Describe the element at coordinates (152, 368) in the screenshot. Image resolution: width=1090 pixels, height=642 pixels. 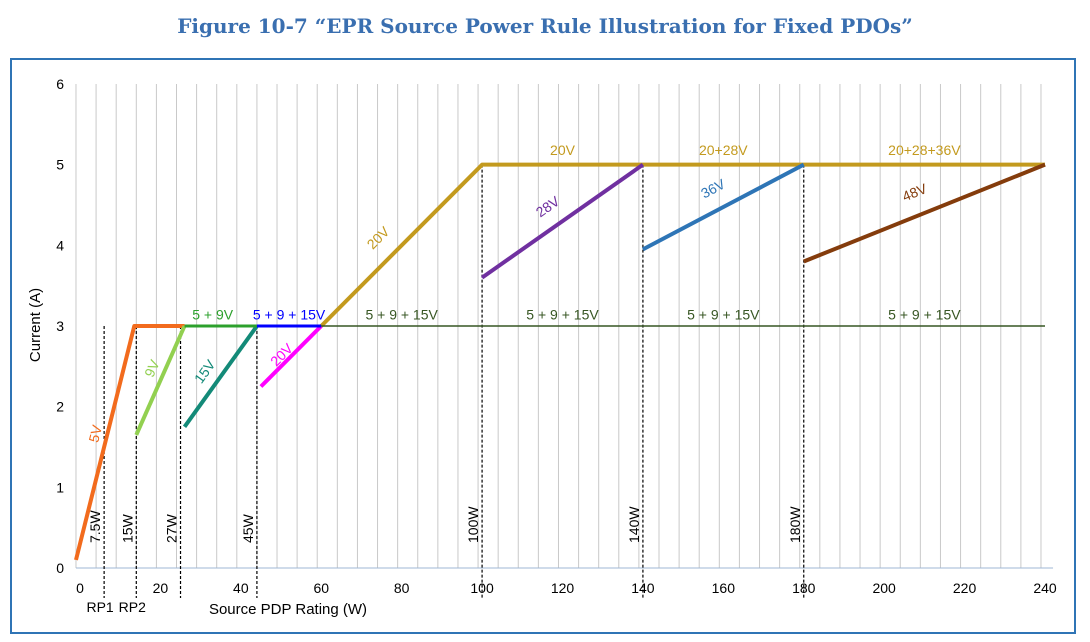
I see `slope-label: 9V` at that location.